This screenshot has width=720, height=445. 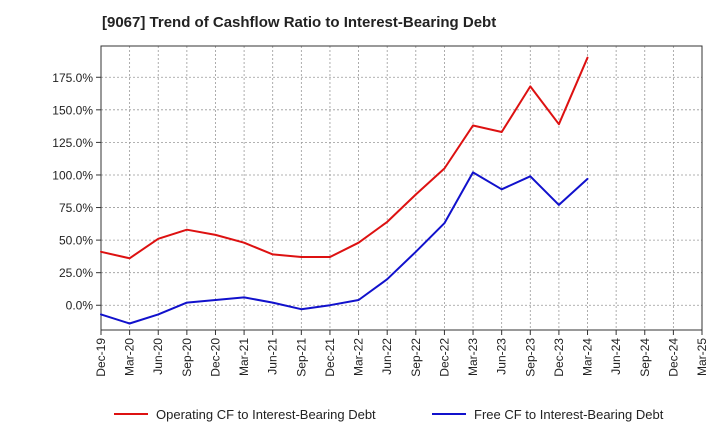 I want to click on legend-label-2: Free CF to Interest-Bearing Debt, so click(x=569, y=414).